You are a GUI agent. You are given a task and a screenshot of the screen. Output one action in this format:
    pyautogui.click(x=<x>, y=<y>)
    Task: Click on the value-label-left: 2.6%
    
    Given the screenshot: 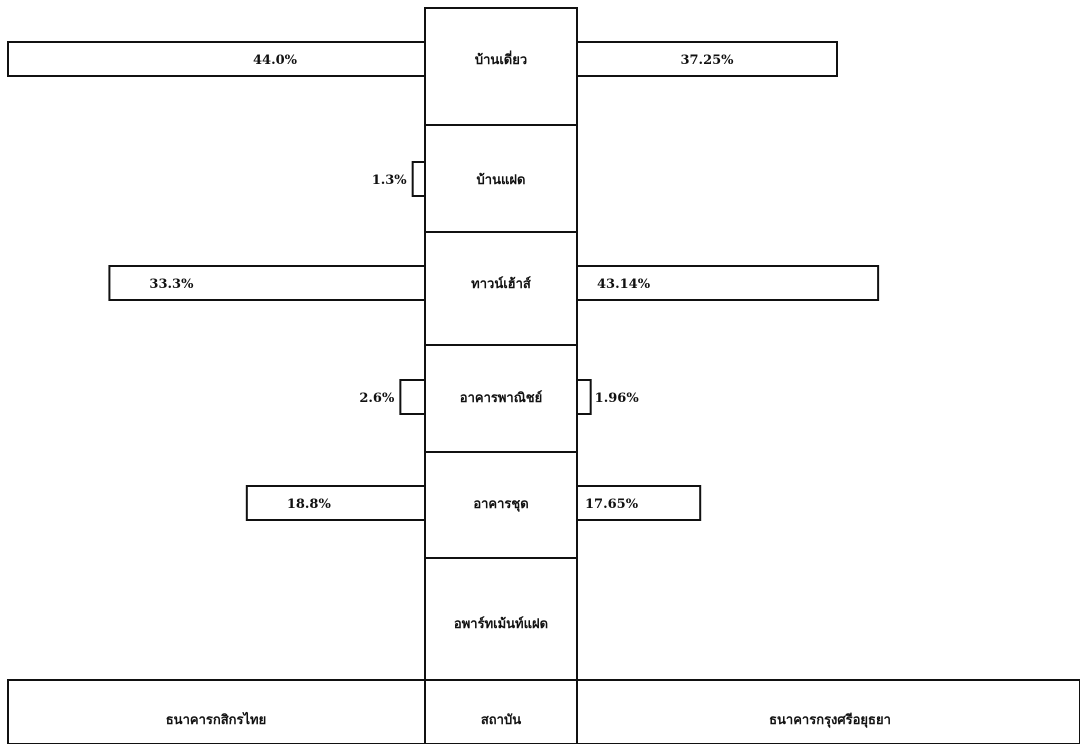 What is the action you would take?
    pyautogui.click(x=377, y=398)
    